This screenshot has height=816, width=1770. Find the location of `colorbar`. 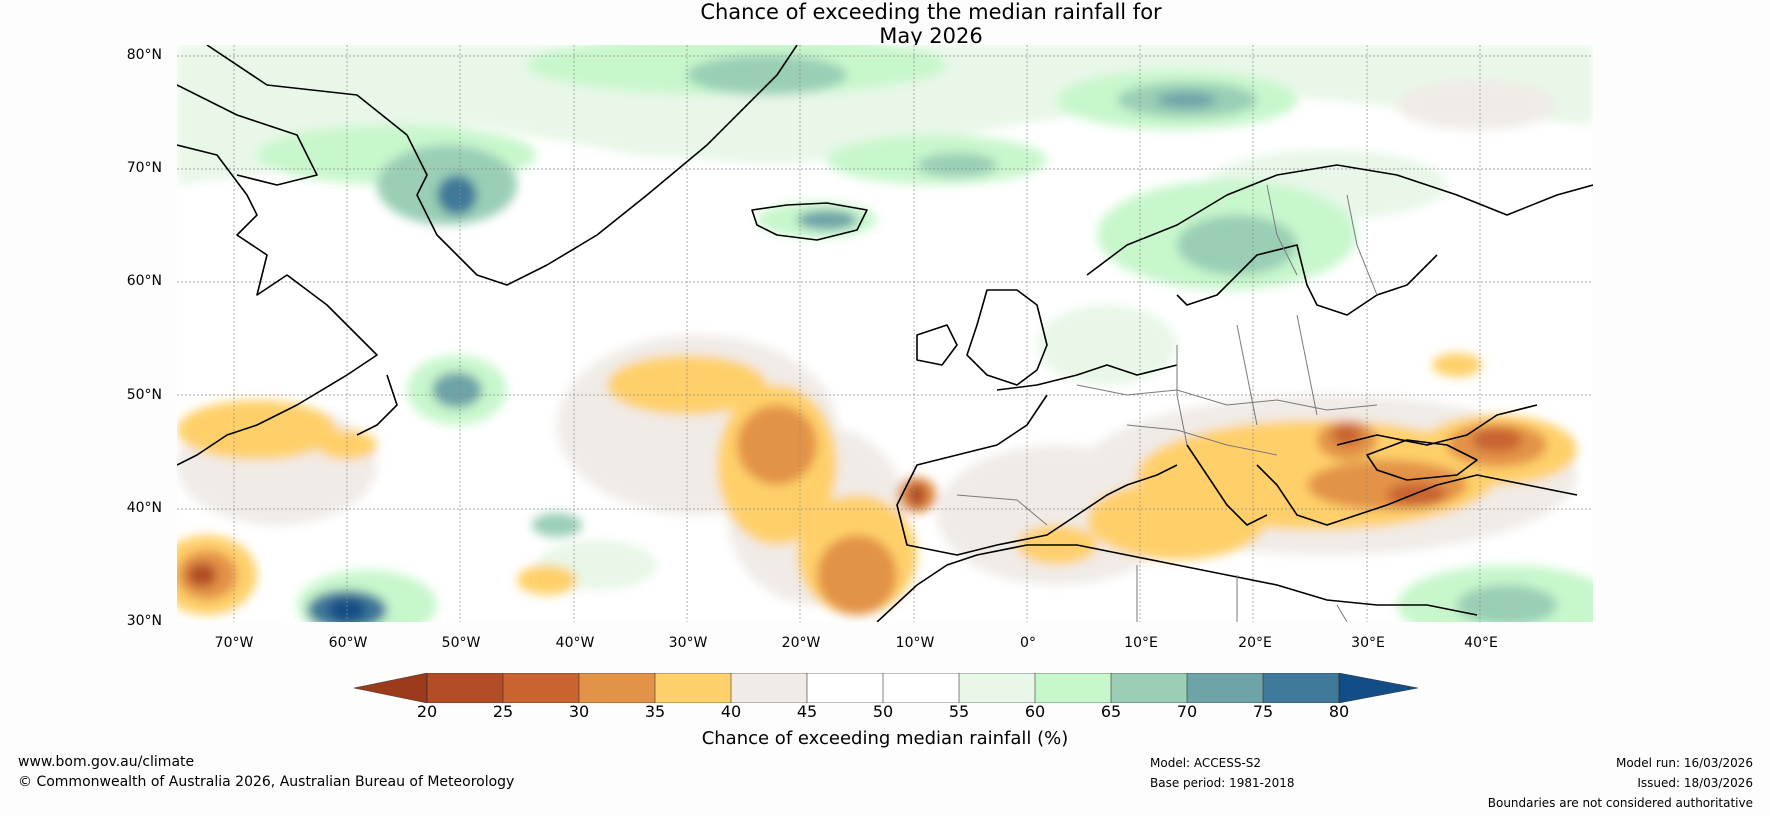

colorbar is located at coordinates (886, 688).